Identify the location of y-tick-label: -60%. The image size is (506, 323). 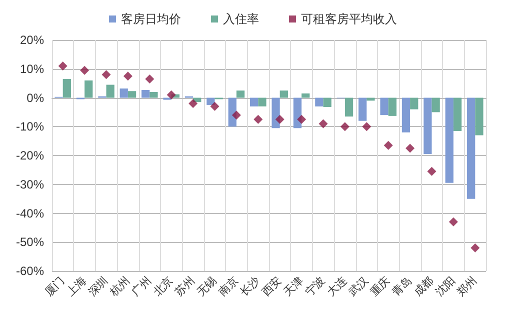
(30, 271).